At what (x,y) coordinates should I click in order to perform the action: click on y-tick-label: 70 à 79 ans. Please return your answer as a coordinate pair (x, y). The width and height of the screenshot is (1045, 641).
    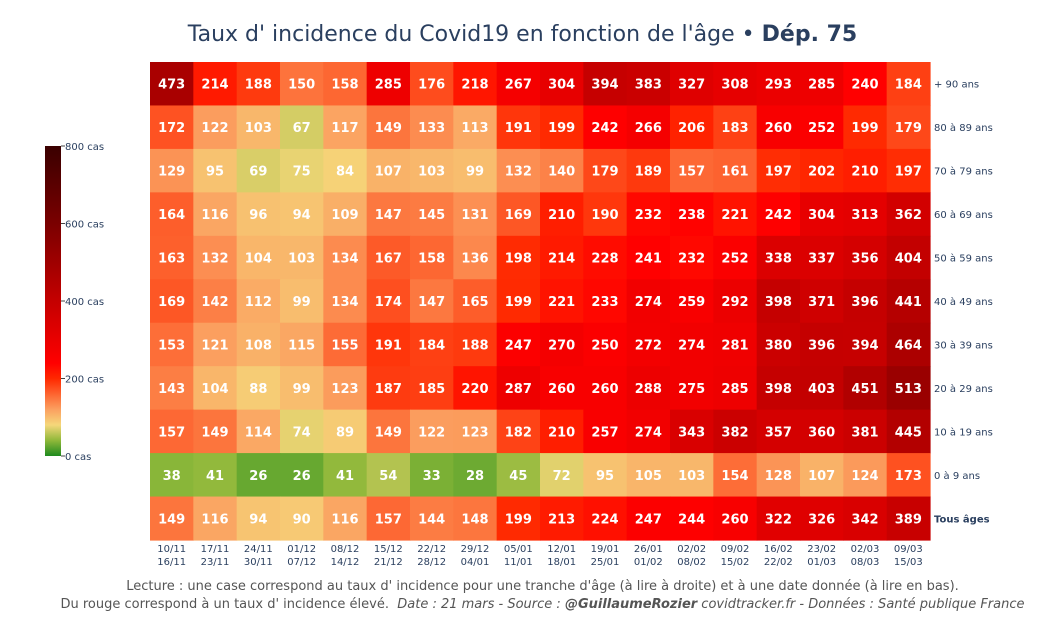
    Looking at the image, I should click on (963, 172).